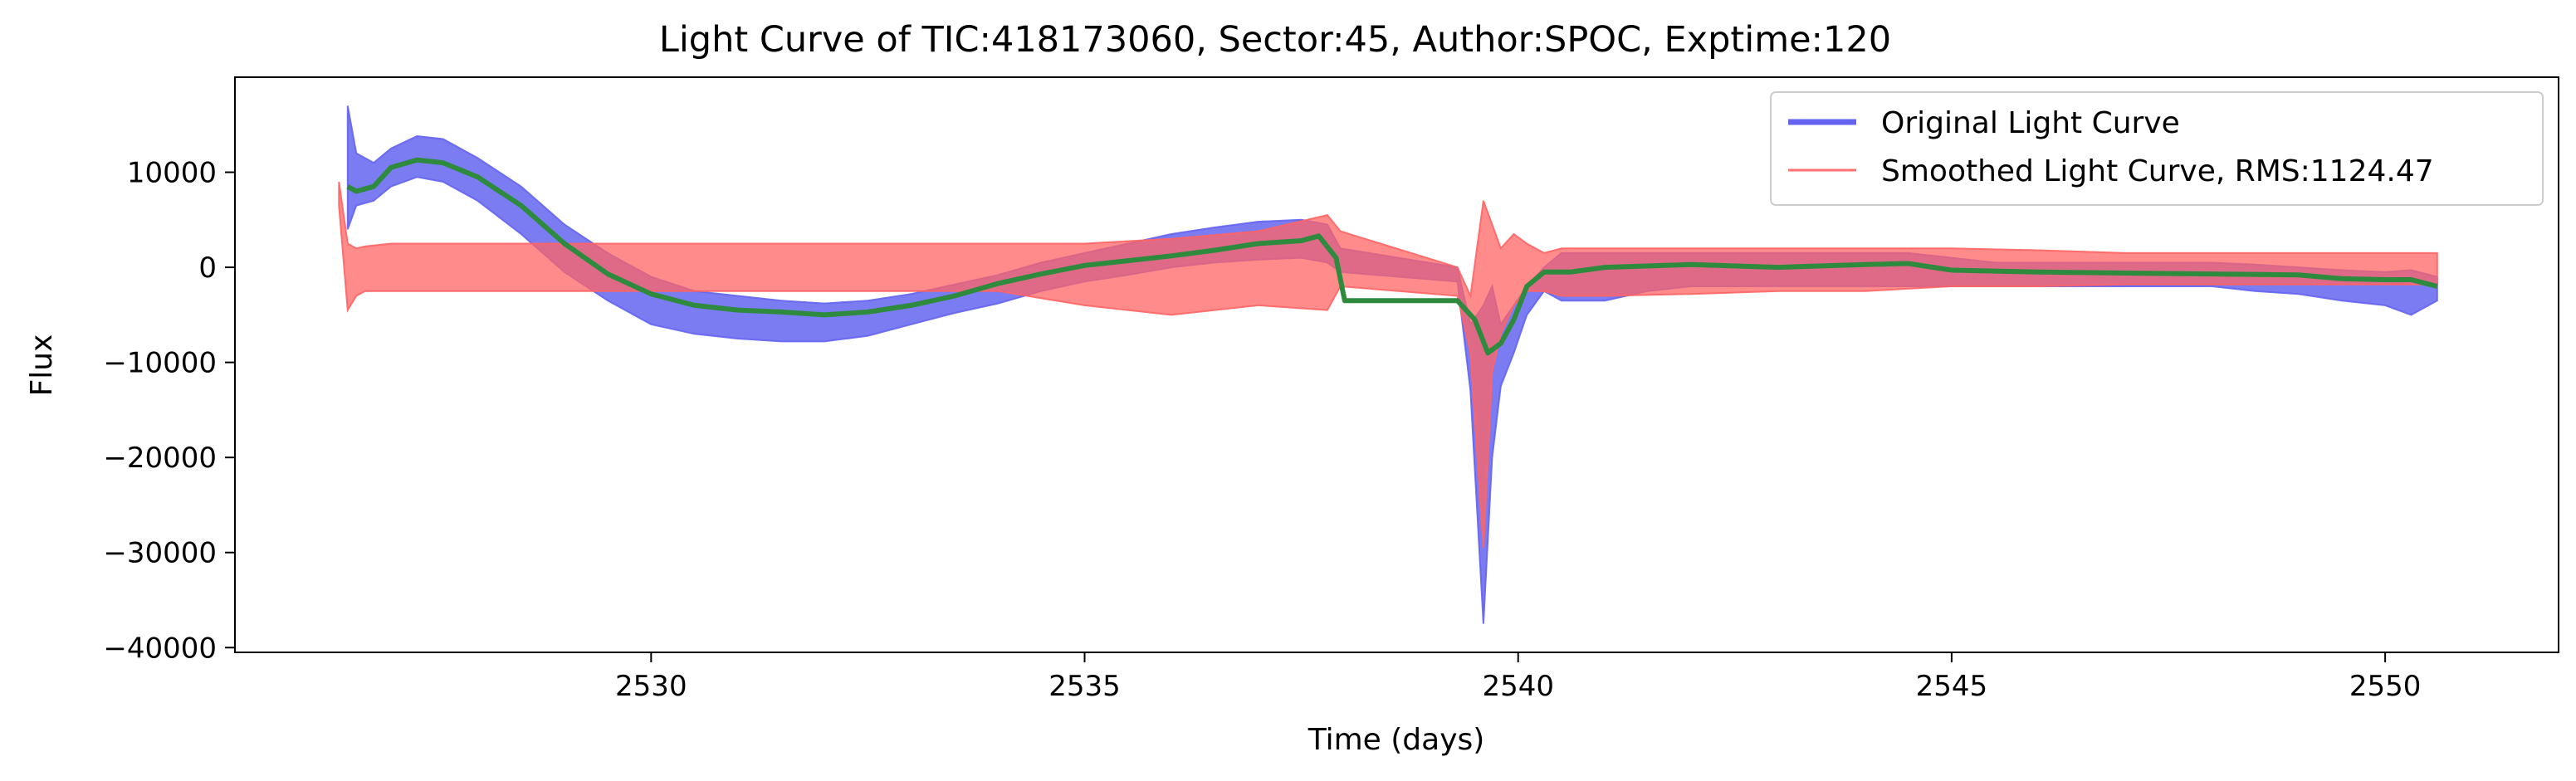 Image resolution: width=2576 pixels, height=781 pixels. I want to click on legend-label-smoothed: Smoothed Light Curve, RMS:1124.47, so click(2157, 171).